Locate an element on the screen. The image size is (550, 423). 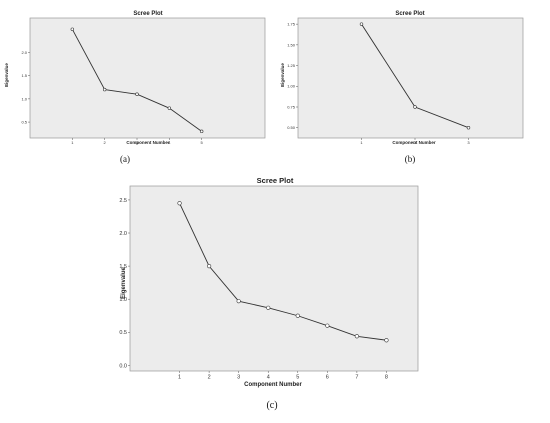
x-tick-label: 7 is located at coordinates (356, 378).